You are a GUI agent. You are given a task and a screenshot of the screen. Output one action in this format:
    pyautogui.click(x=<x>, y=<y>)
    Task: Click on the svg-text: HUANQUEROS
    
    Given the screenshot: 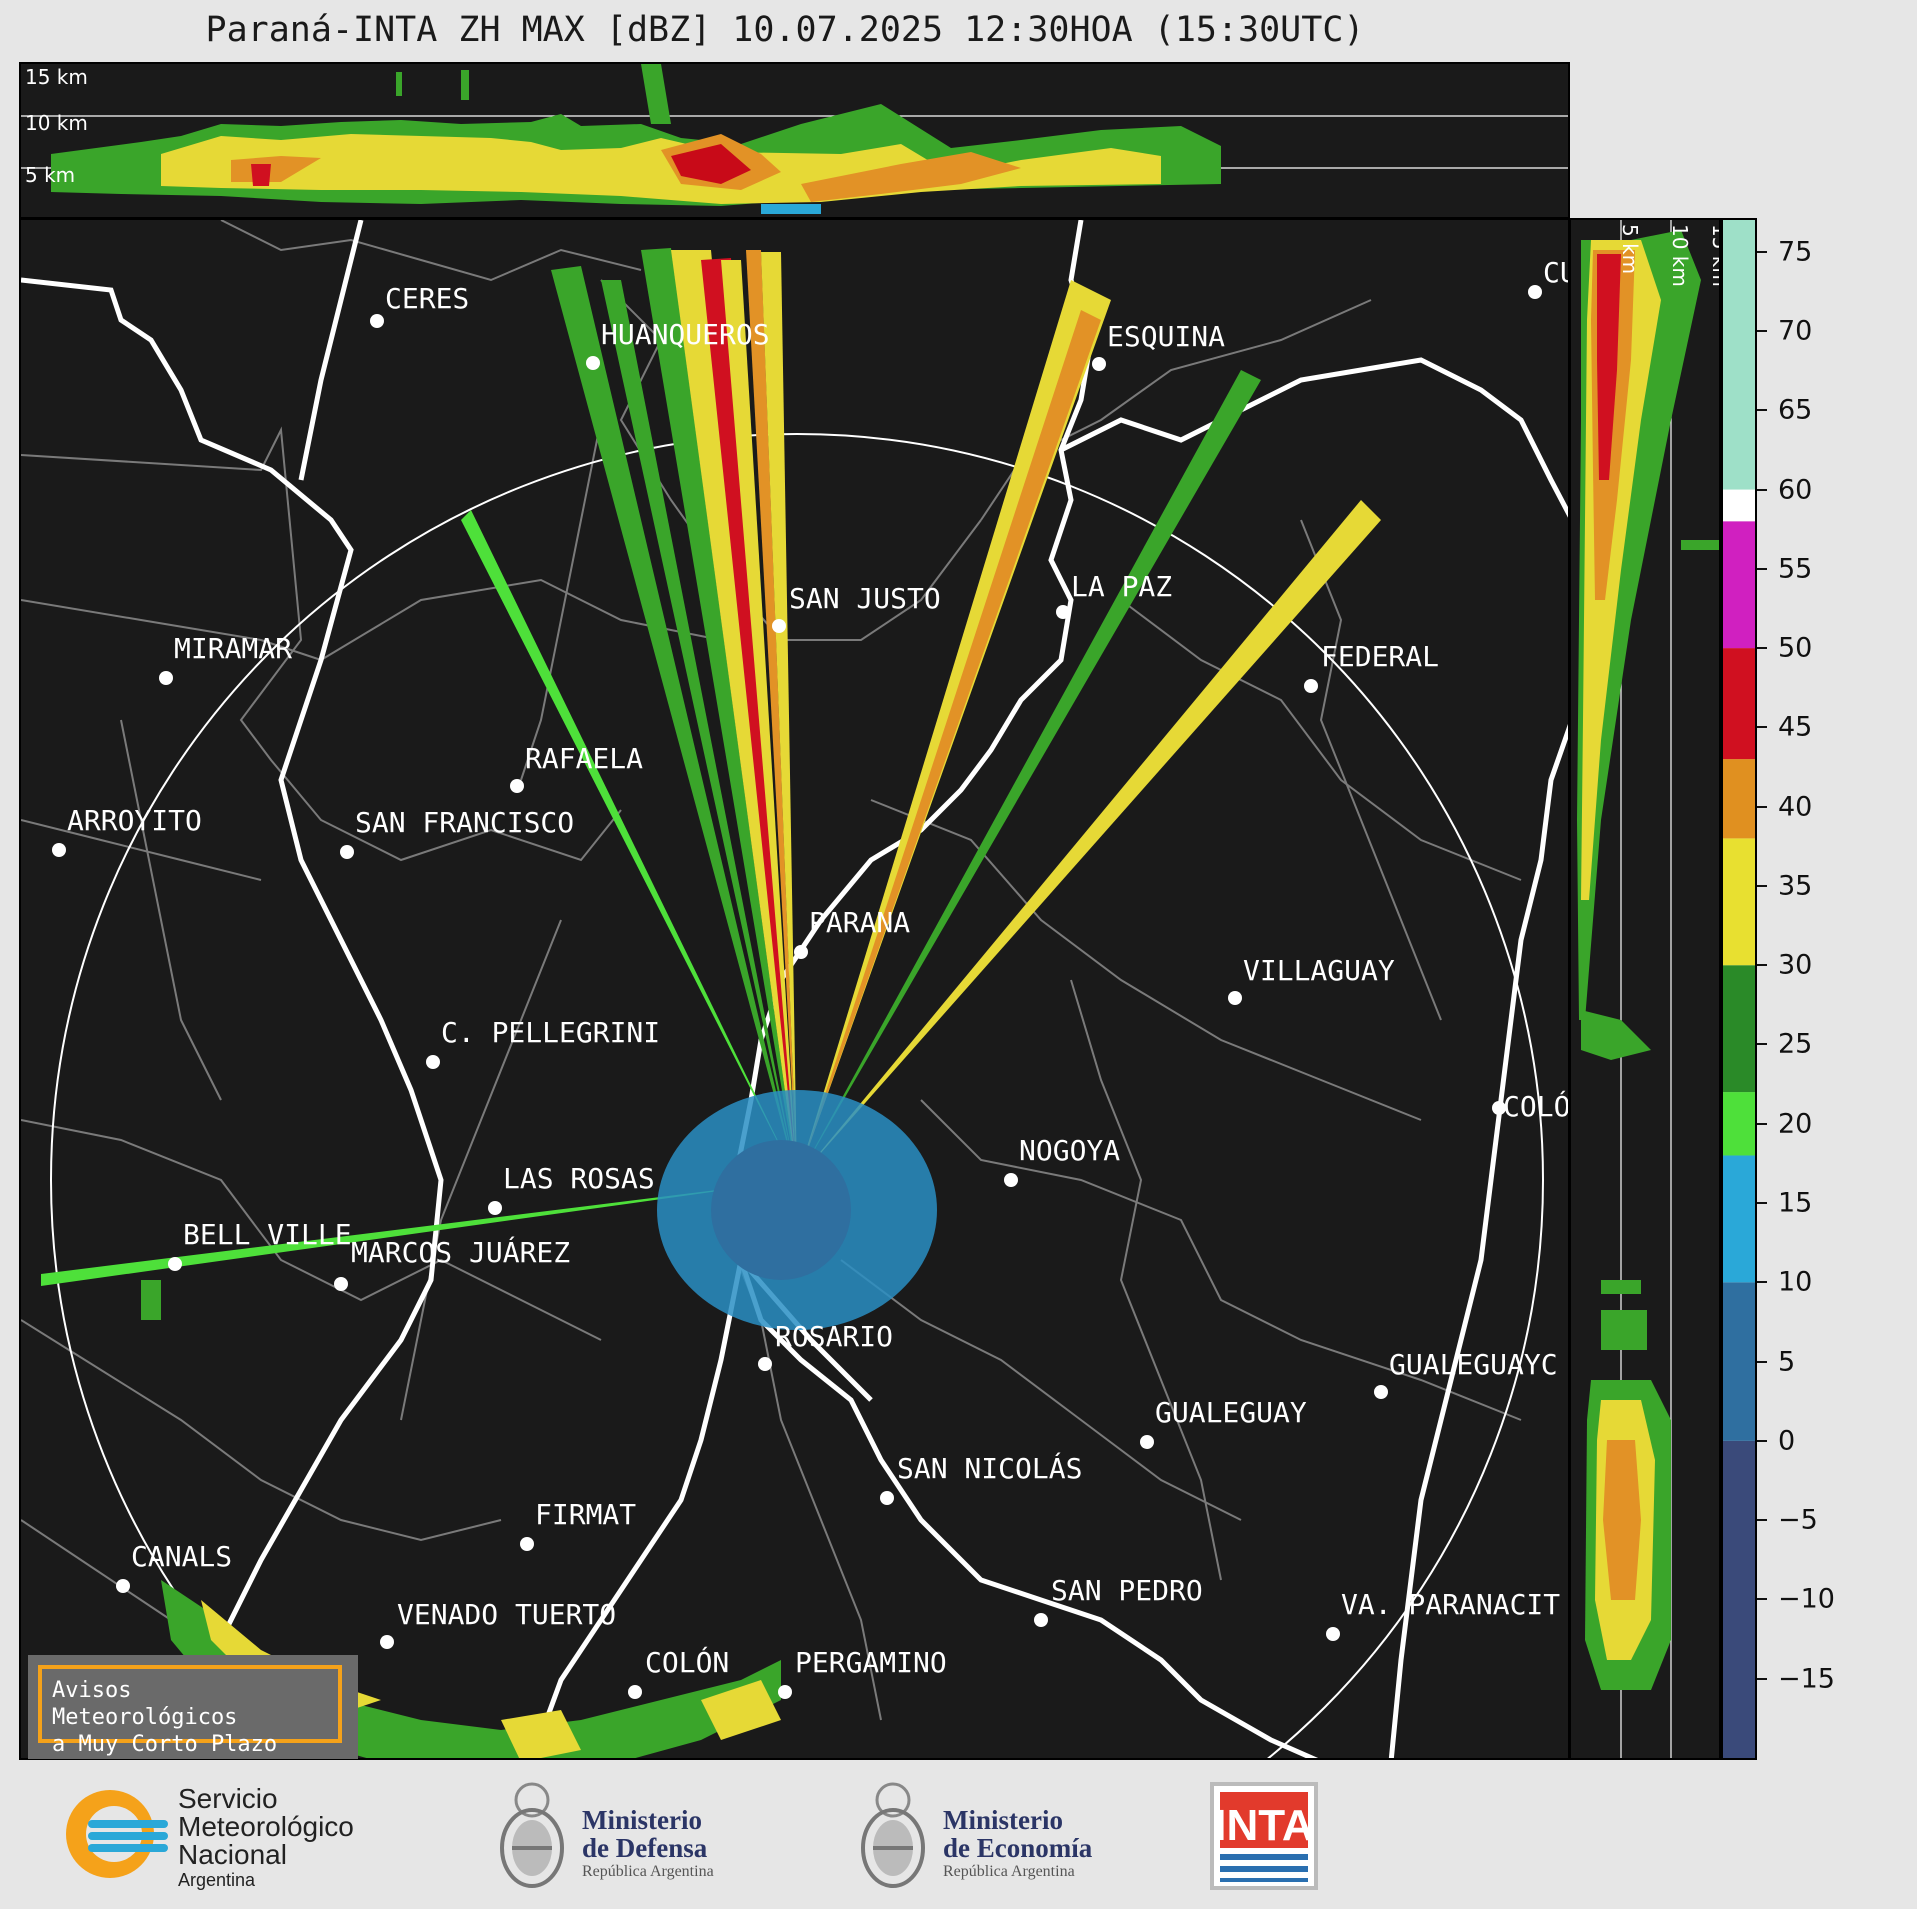 What is the action you would take?
    pyautogui.click(x=685, y=334)
    